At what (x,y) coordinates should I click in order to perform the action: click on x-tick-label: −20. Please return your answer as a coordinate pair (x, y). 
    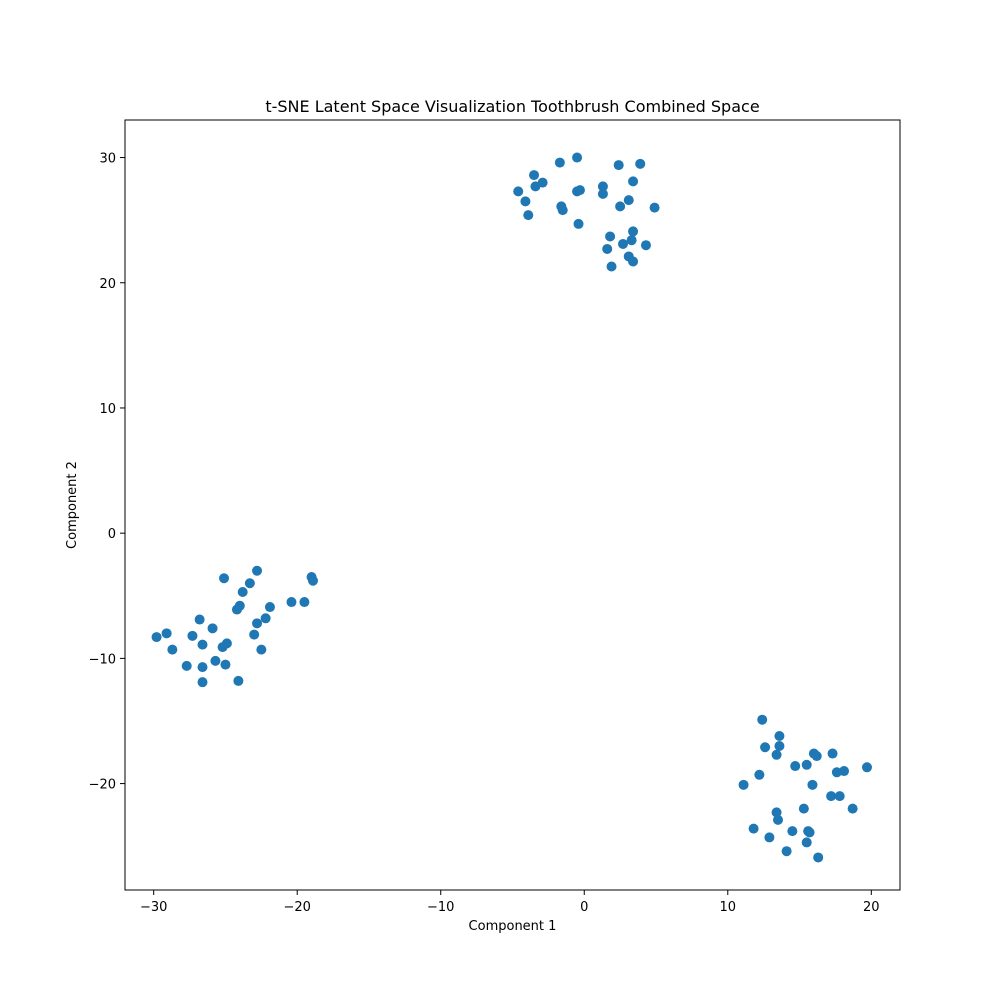
    Looking at the image, I should click on (297, 907).